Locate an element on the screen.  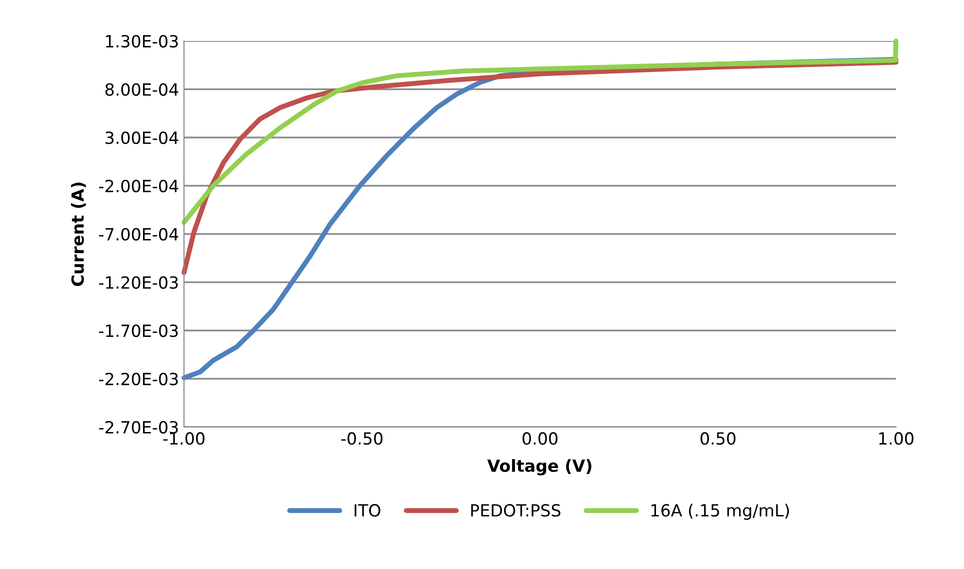
x-tick-label: -1.00 is located at coordinates (183, 438).